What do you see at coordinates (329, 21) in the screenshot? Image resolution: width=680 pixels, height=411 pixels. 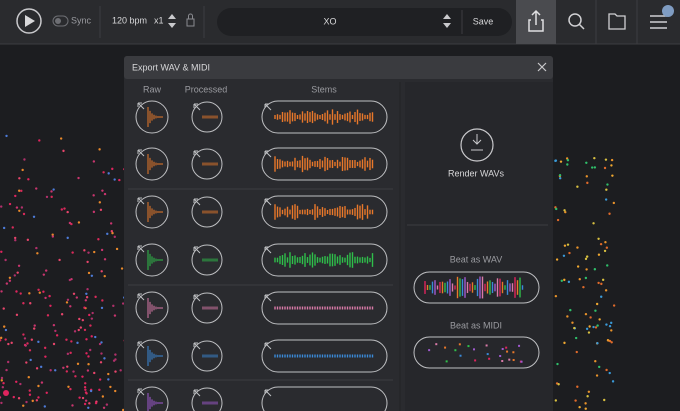 I see `kit-name: XO` at bounding box center [329, 21].